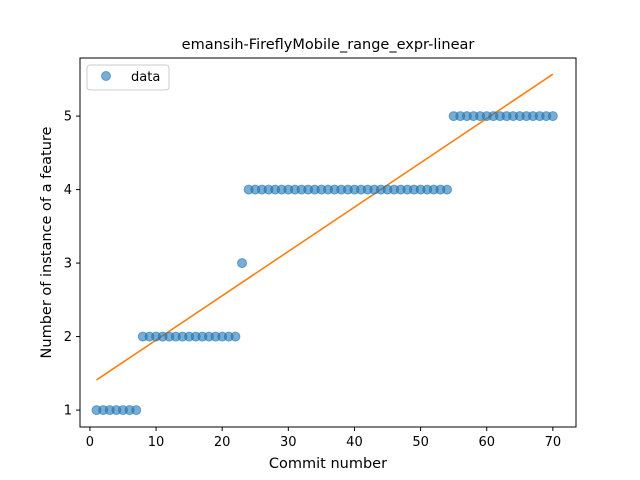 Image resolution: width=640 pixels, height=480 pixels. I want to click on x-tick-label: 40, so click(354, 442).